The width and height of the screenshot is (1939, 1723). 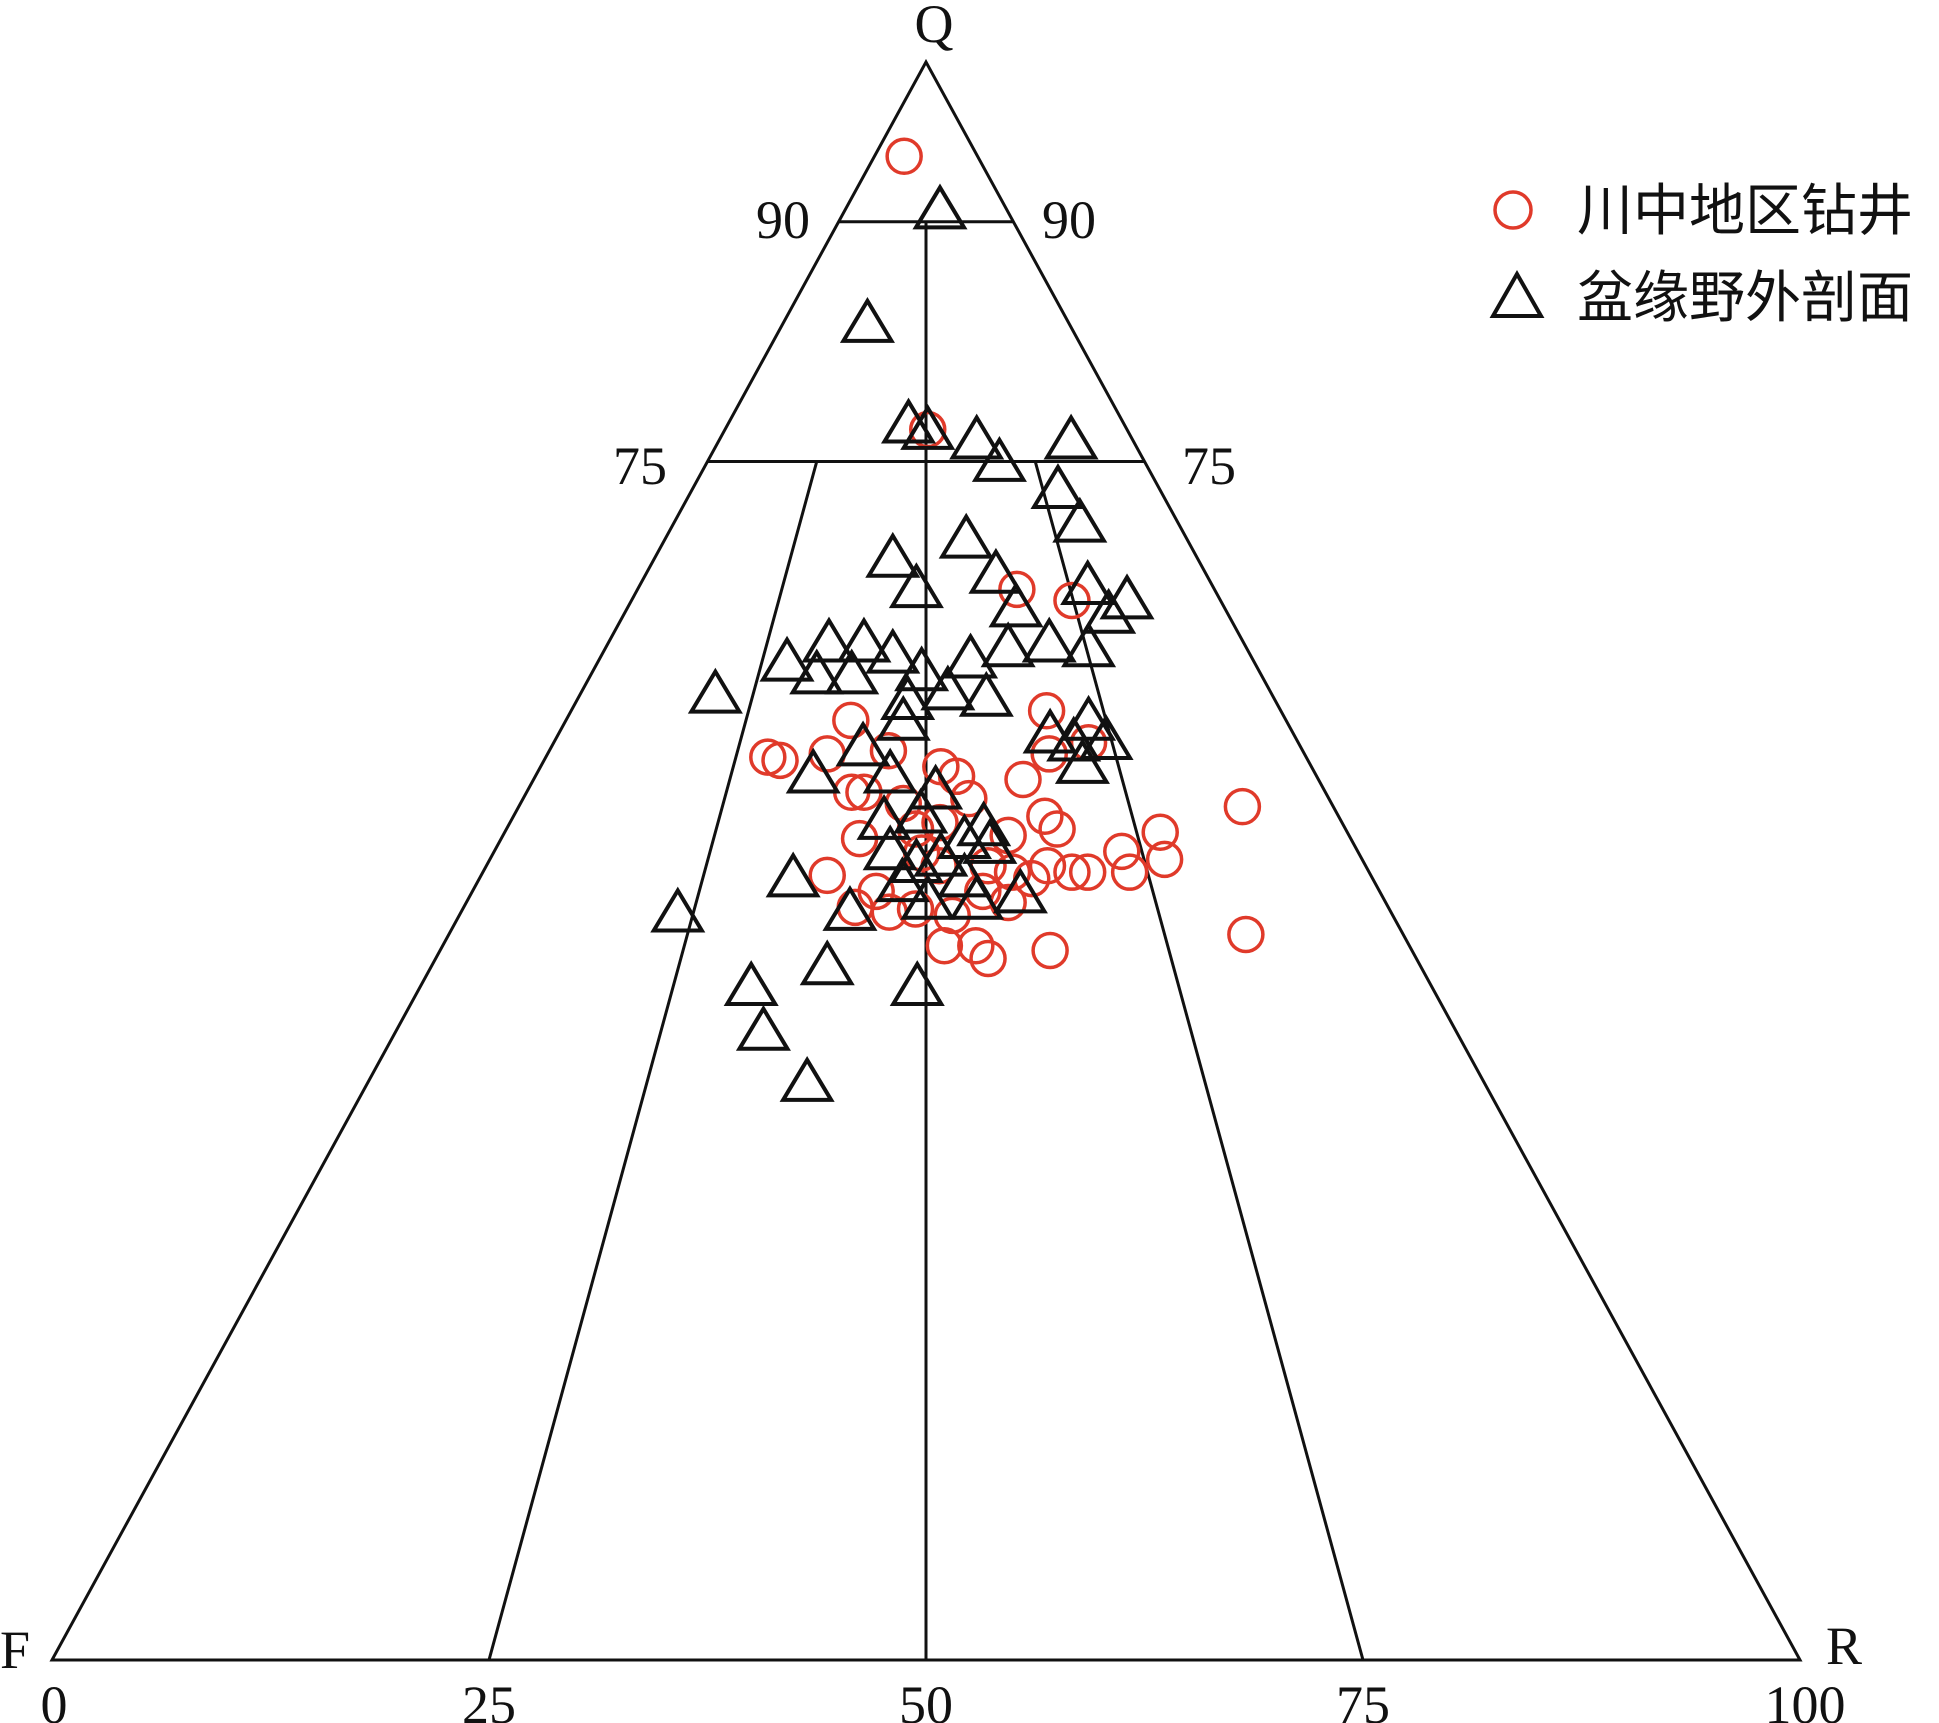 What do you see at coordinates (934, 27) in the screenshot?
I see `vertex-label-q: Q` at bounding box center [934, 27].